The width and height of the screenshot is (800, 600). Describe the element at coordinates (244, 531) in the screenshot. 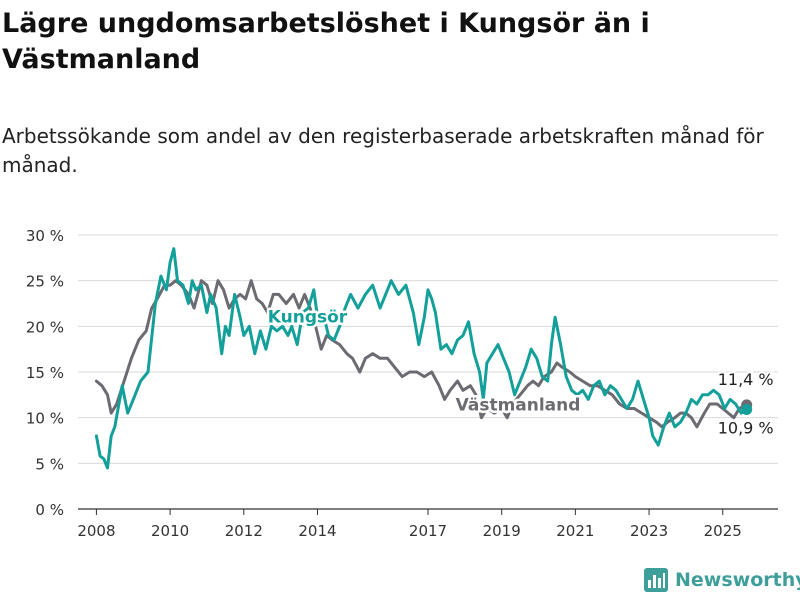

I see `x-tick-label: 2012` at that location.